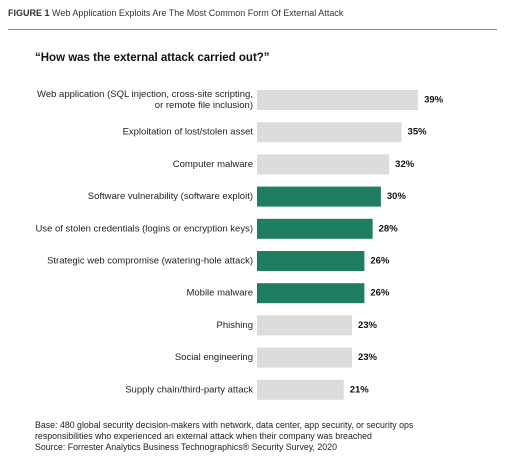  I want to click on category-label-3: Computer malware, so click(213, 164).